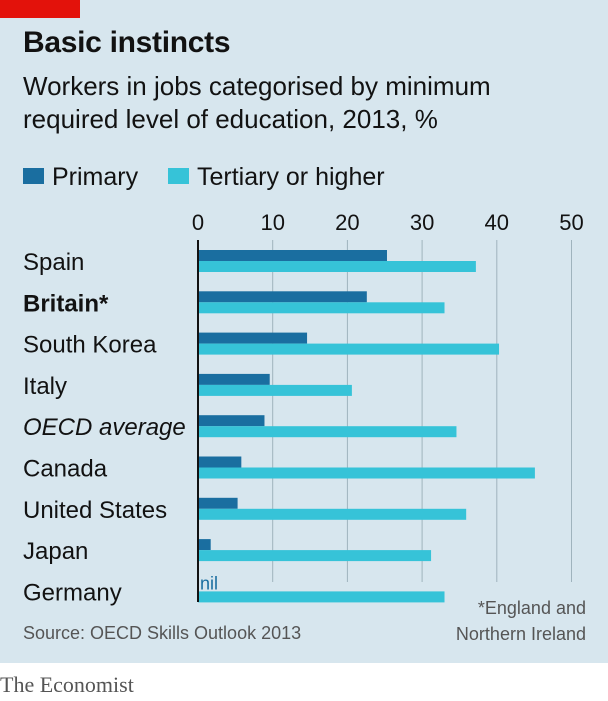  I want to click on category-label: South Korea, so click(90, 345).